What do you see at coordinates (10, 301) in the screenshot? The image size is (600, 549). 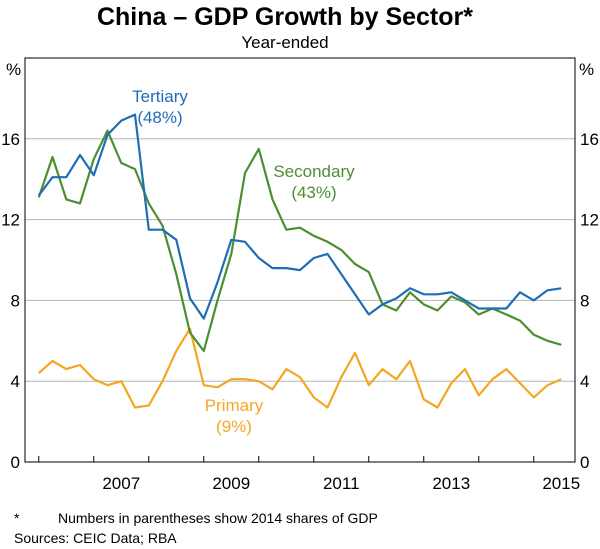 I see `y-axis-left-labels: 0 4 8 12 16` at bounding box center [10, 301].